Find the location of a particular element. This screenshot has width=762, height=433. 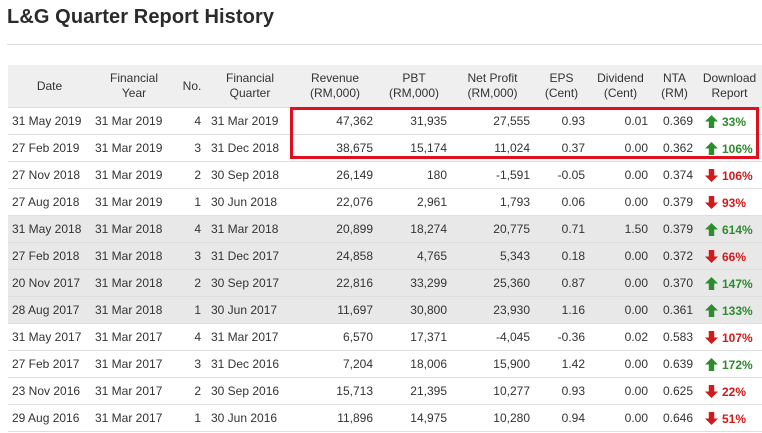

cell-download-report: 66% is located at coordinates (729, 256).